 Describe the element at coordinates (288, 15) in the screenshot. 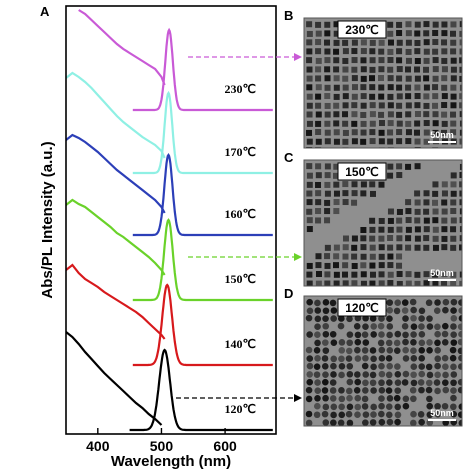

I see `panel-letter-b: B` at that location.